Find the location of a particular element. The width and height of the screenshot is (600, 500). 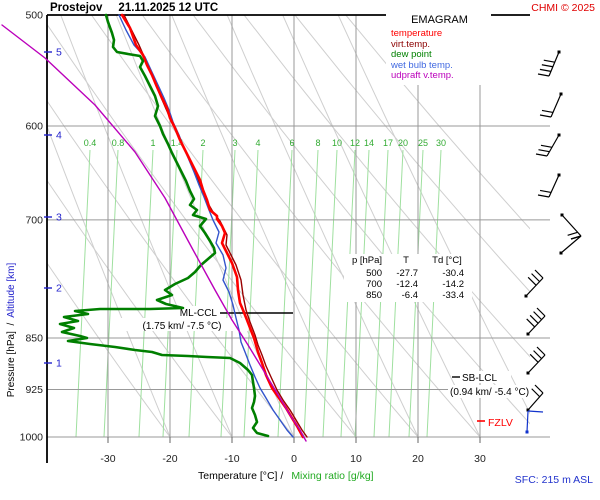

mixing-ratio-label: 6 is located at coordinates (291, 143).